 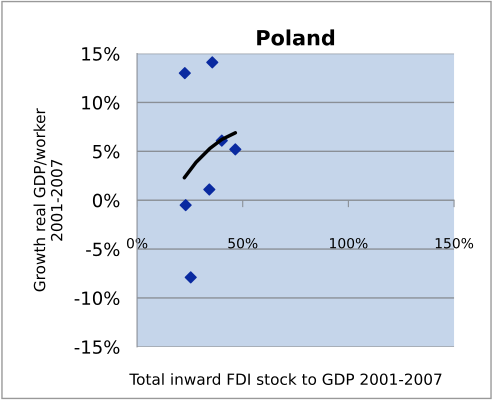 I want to click on y-tick-label: -15%, so click(x=97, y=347).